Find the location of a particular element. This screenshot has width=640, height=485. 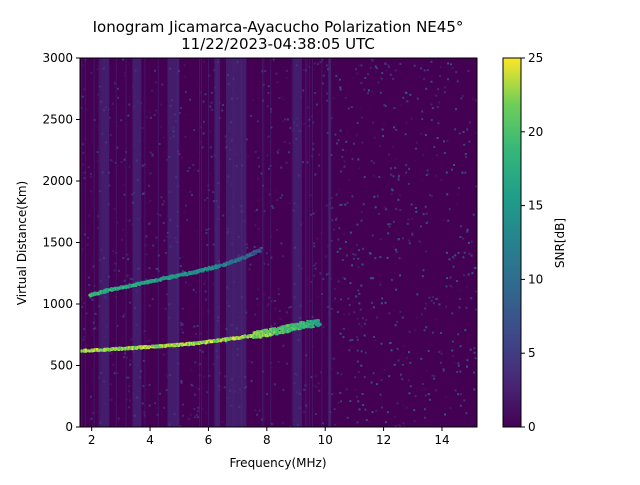

y-tick-label-1000: 1000 is located at coordinates (57, 304).